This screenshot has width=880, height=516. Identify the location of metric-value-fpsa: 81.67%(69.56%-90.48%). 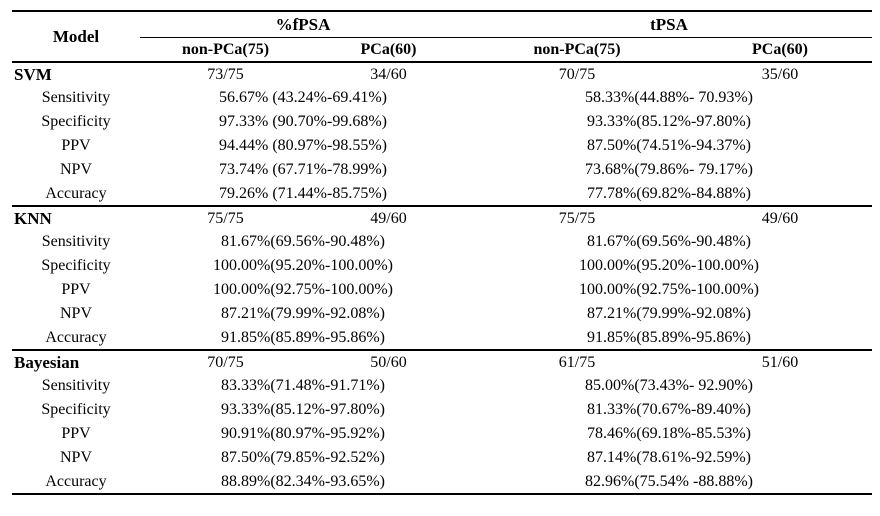
(303, 241).